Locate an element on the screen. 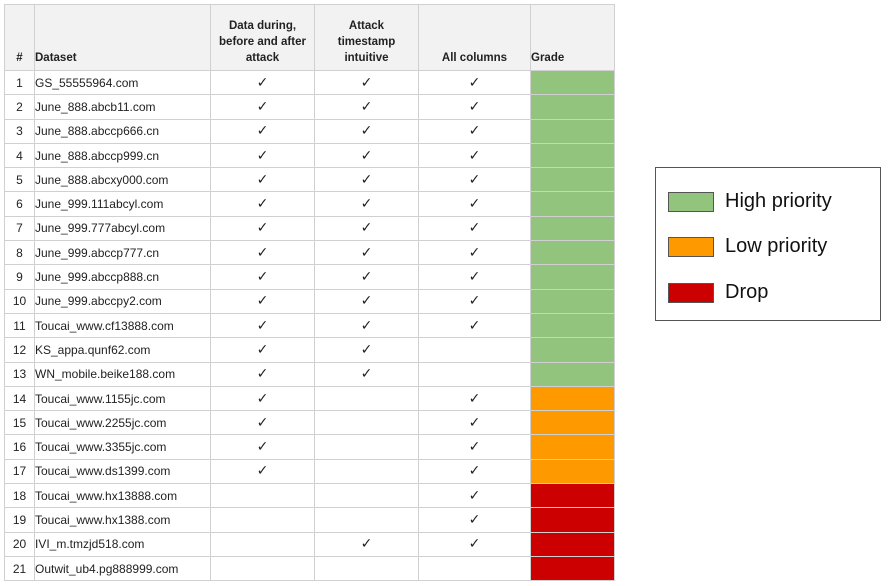  row-dataset-name: Toucai_www.2255jc.com is located at coordinates (122, 423).